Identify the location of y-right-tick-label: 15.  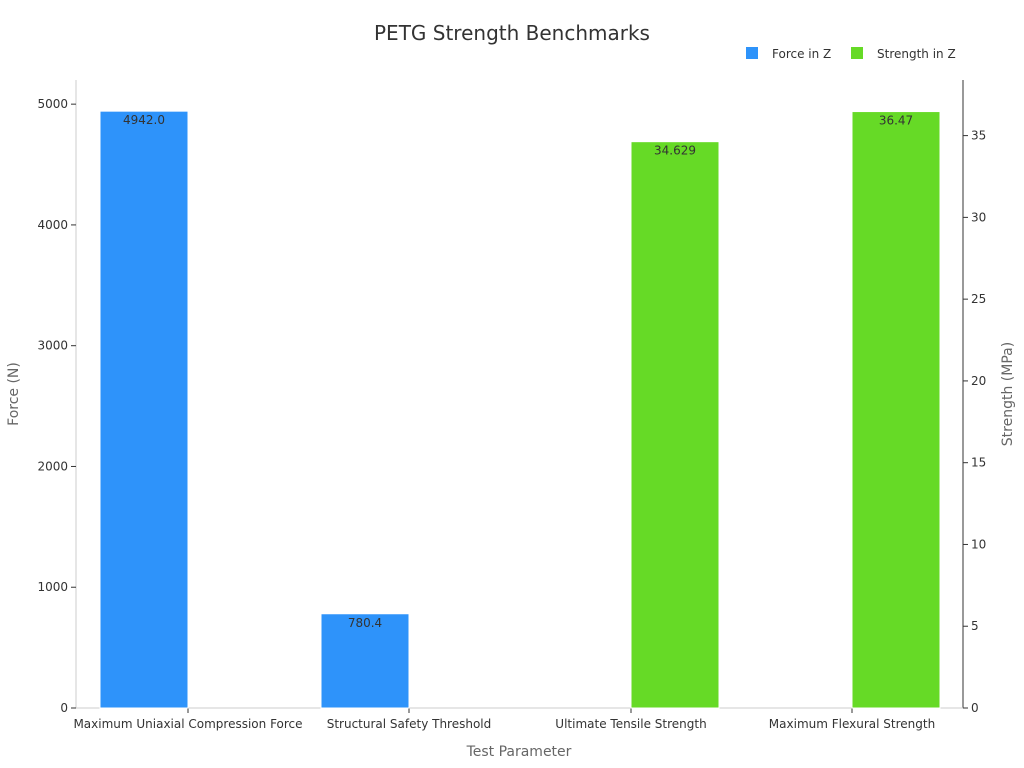
(978, 463).